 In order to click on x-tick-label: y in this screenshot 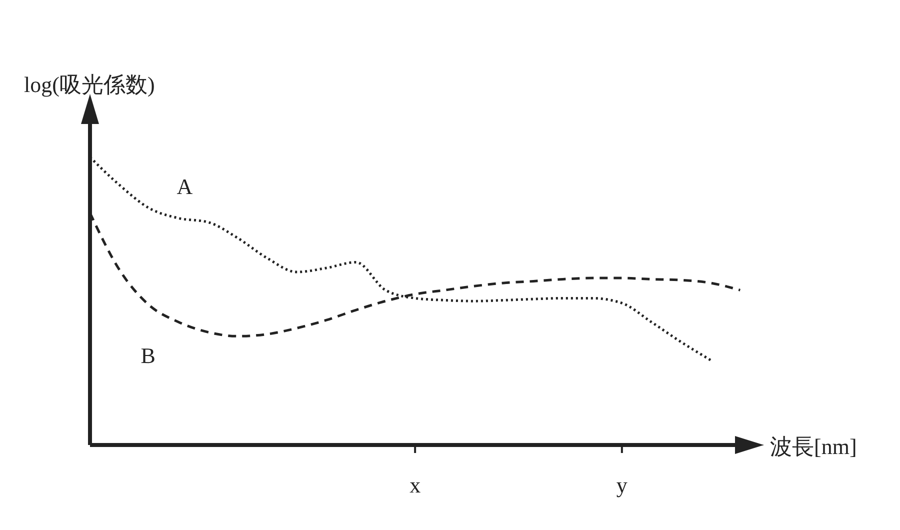, I will do `click(622, 485)`.